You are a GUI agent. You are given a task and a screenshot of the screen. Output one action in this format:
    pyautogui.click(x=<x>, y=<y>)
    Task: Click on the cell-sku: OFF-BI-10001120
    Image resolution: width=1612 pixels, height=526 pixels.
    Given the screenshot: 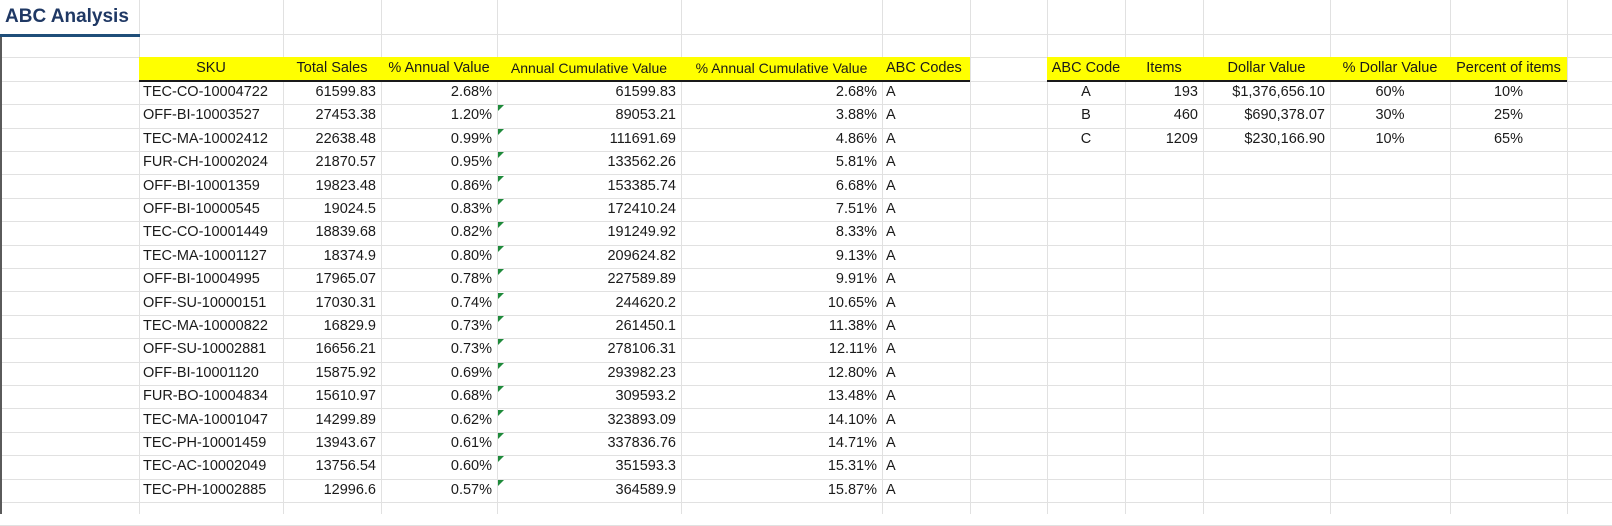 What is the action you would take?
    pyautogui.click(x=201, y=373)
    